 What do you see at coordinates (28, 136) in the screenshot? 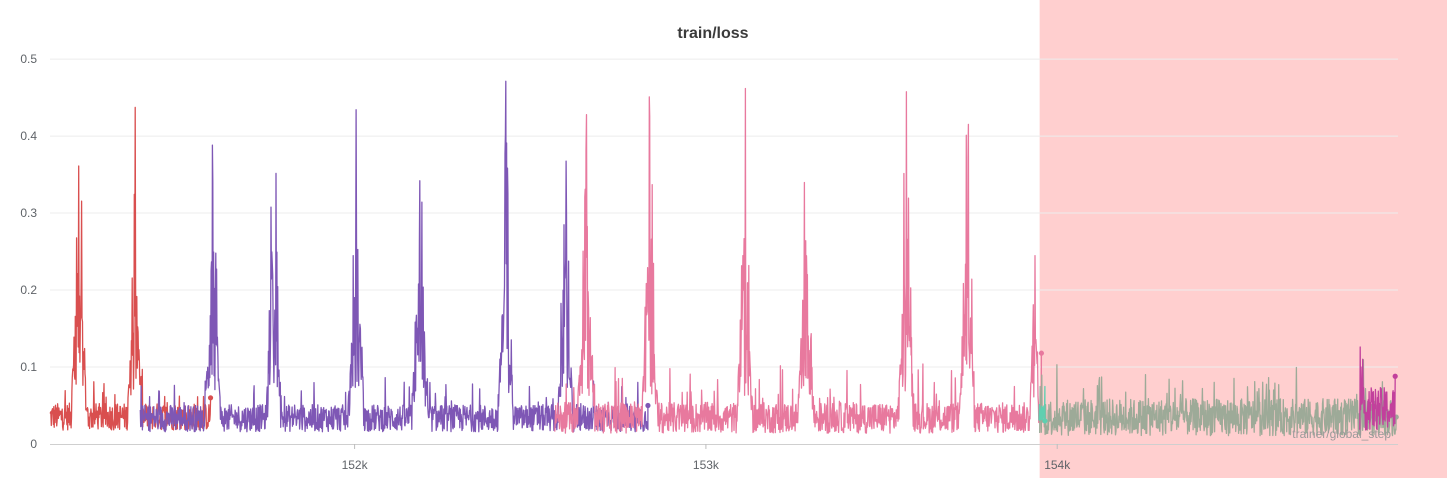
I see `y-tick-label: 0.4` at bounding box center [28, 136].